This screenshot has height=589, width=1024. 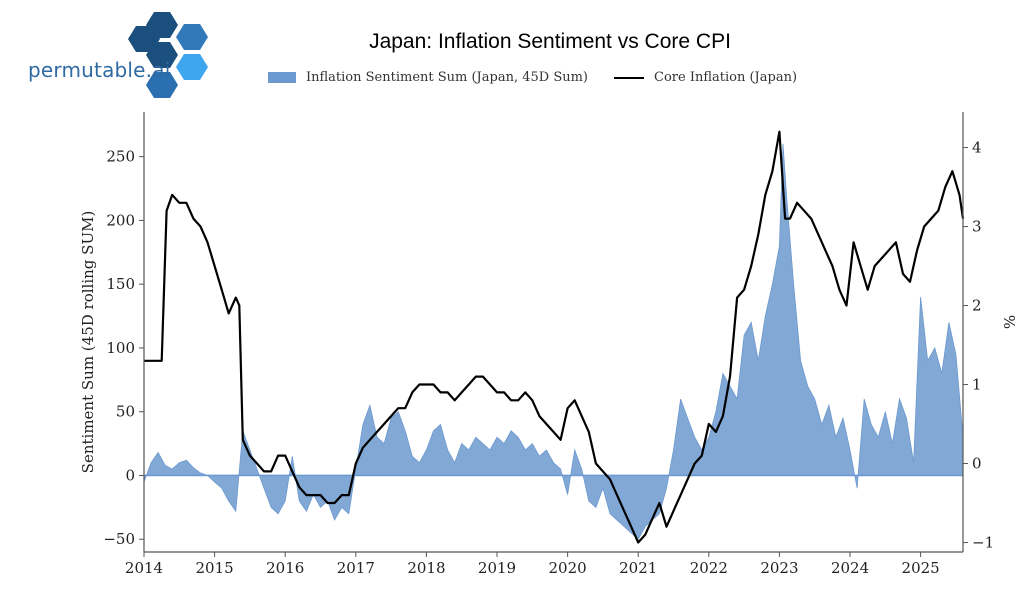 What do you see at coordinates (120, 348) in the screenshot?
I see `y-tick-label: 100` at bounding box center [120, 348].